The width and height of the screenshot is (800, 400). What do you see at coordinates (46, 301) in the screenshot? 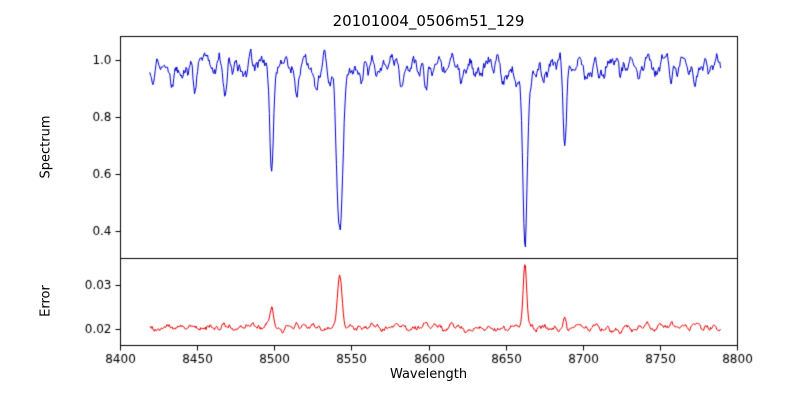
I see `y-axis-label-error: Error` at bounding box center [46, 301].